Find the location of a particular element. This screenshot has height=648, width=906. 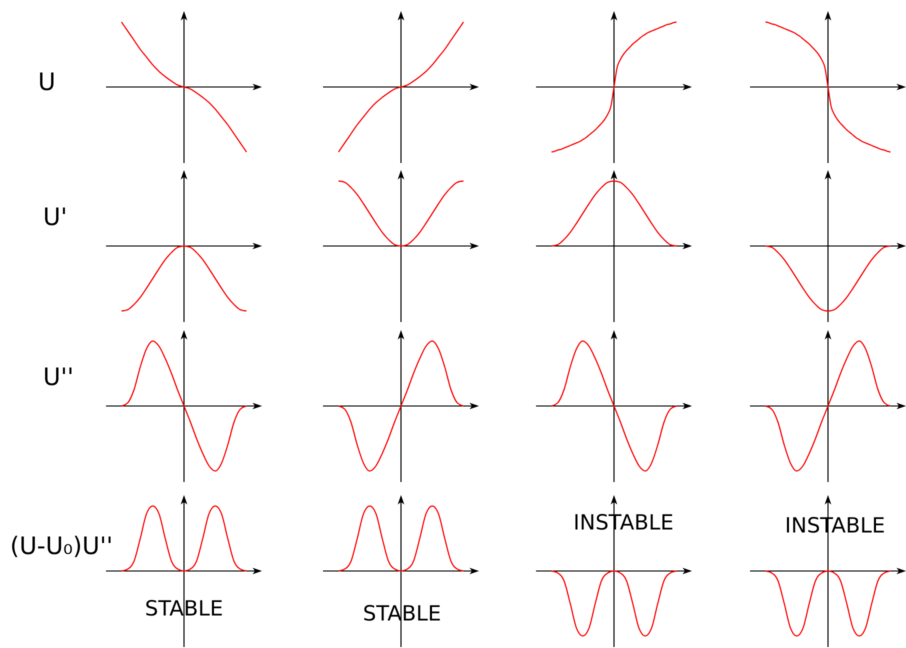

y-axis-title: (U-U₀)U'' is located at coordinates (61, 546).